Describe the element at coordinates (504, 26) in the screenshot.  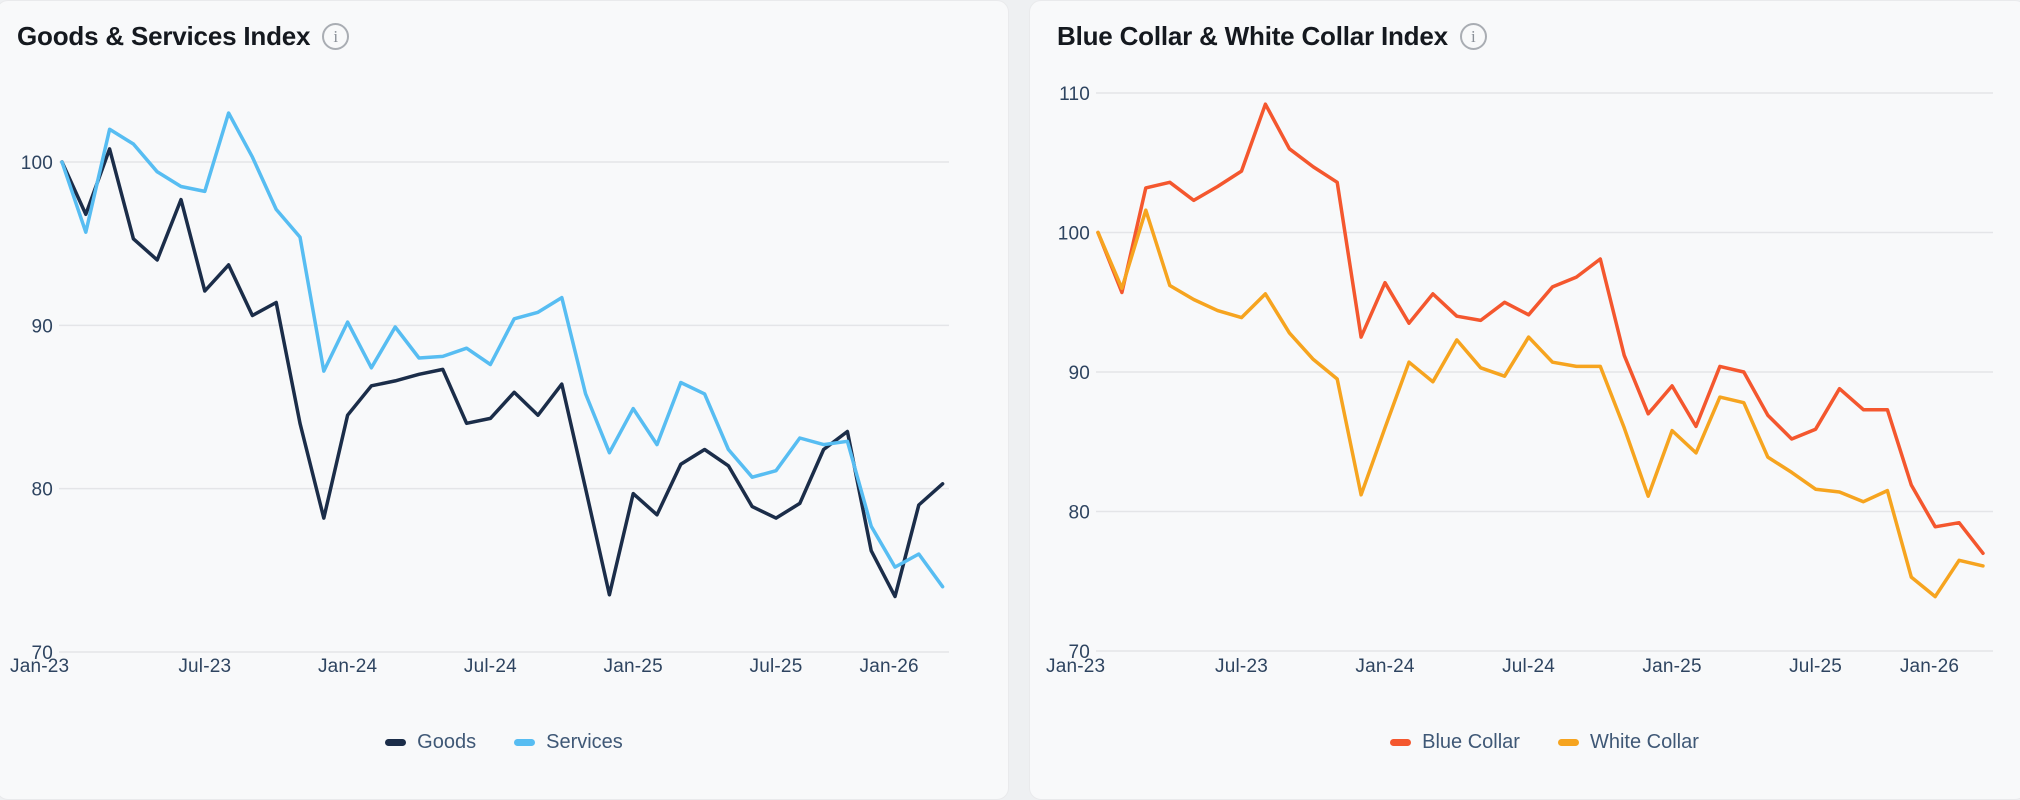
I see `goods-services-header: Goods & Services Index i` at that location.